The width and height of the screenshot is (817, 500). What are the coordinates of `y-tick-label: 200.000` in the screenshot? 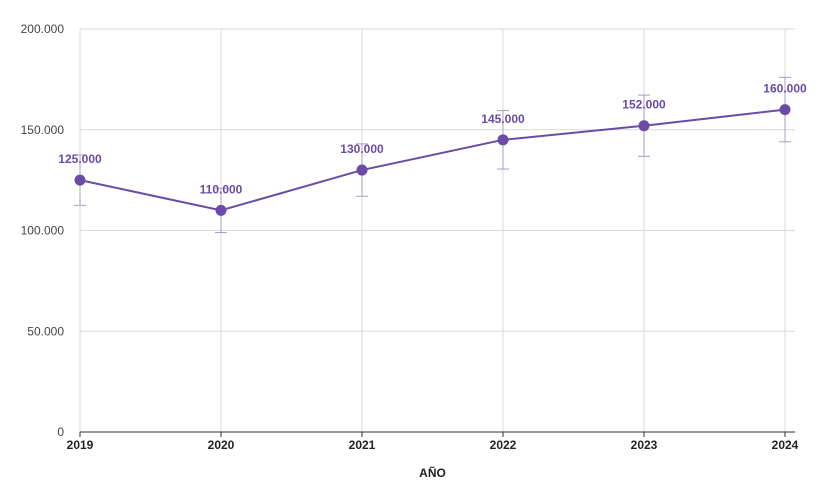 It's located at (43, 29).